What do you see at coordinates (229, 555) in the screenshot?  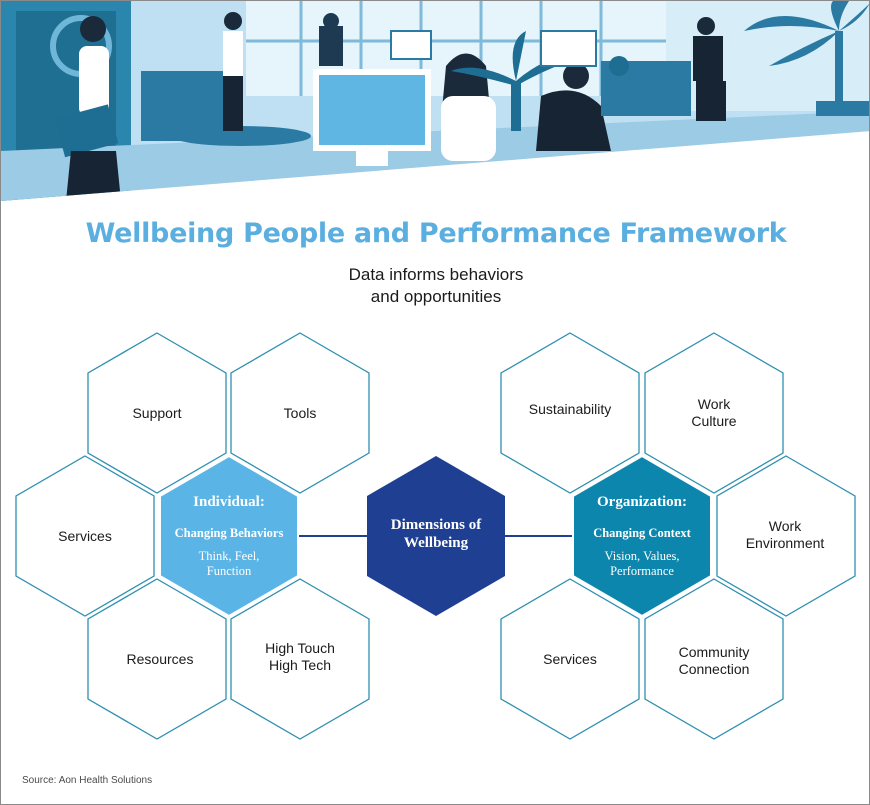 I see `individual-detail-line-1: Think, Feel,` at bounding box center [229, 555].